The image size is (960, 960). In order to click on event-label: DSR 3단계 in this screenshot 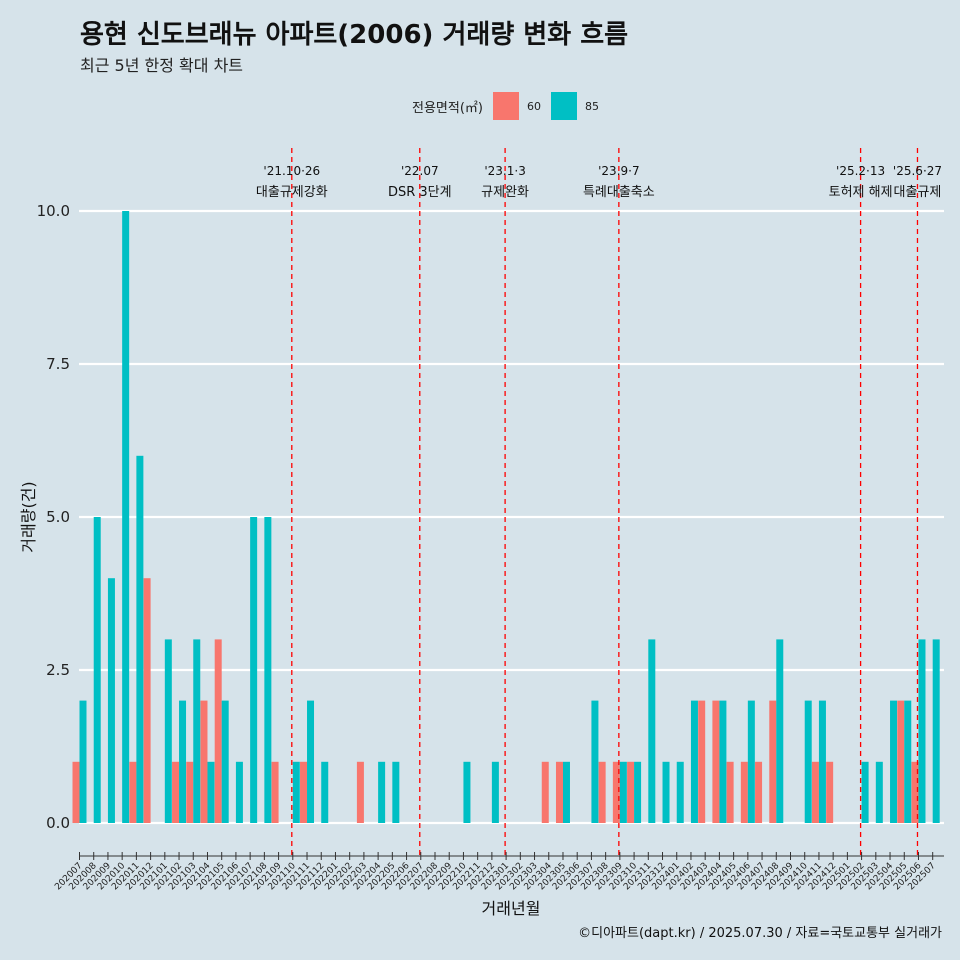, I will do `click(420, 192)`.